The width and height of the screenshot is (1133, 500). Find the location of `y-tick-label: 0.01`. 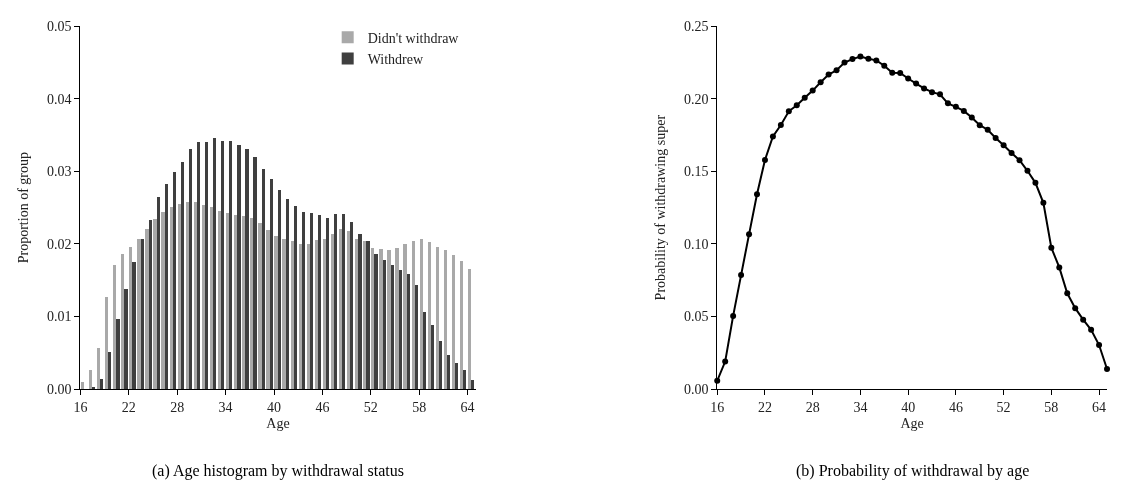

y-tick-label: 0.01 is located at coordinates (59, 317).